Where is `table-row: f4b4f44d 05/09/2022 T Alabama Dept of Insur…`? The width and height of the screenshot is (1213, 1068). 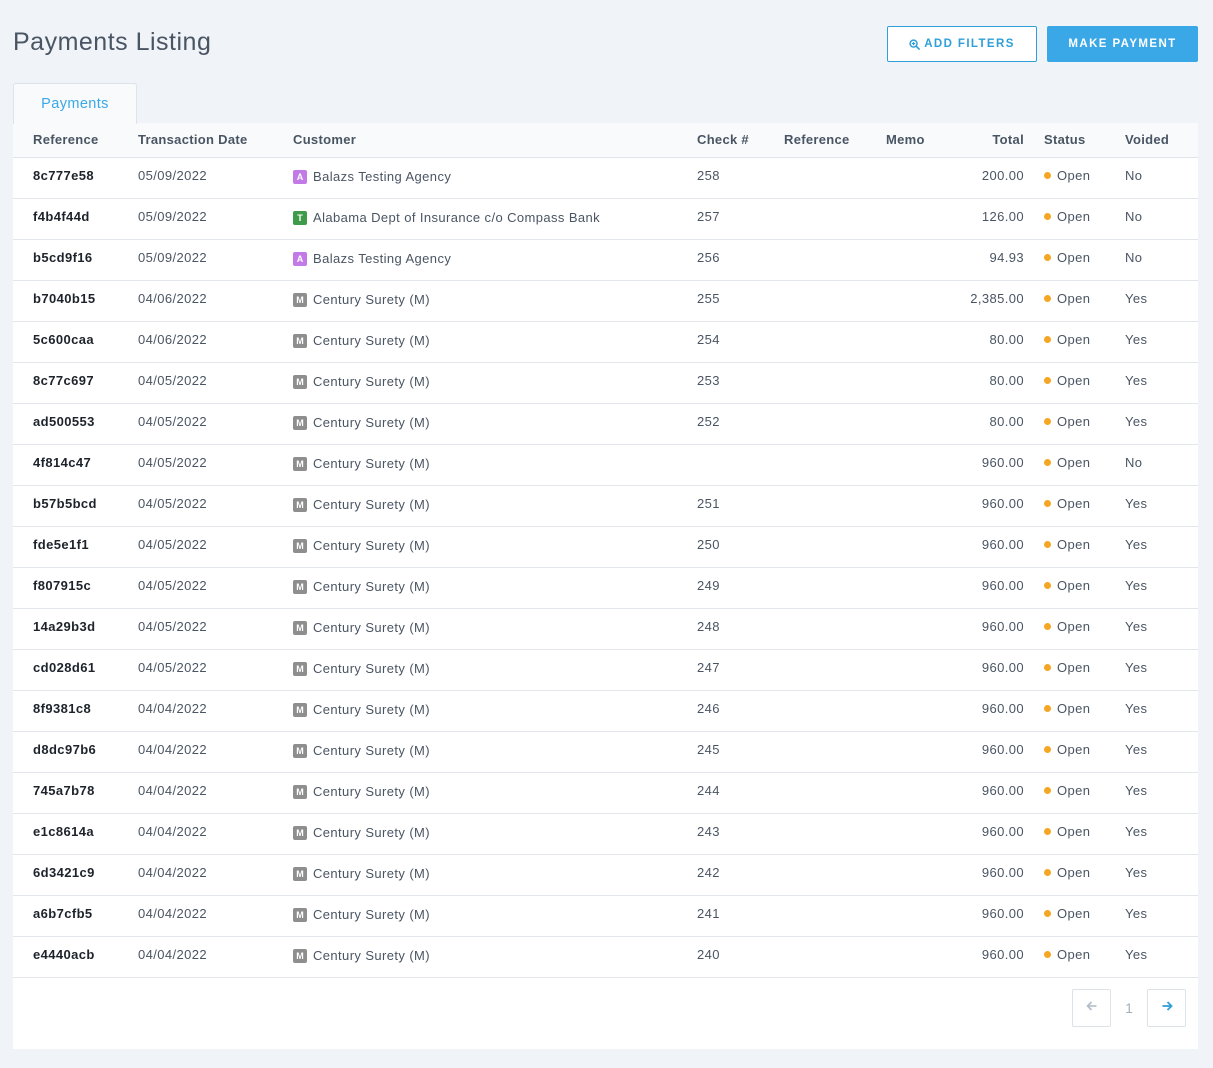 table-row: f4b4f44d 05/09/2022 T Alabama Dept of Insur… is located at coordinates (605, 219).